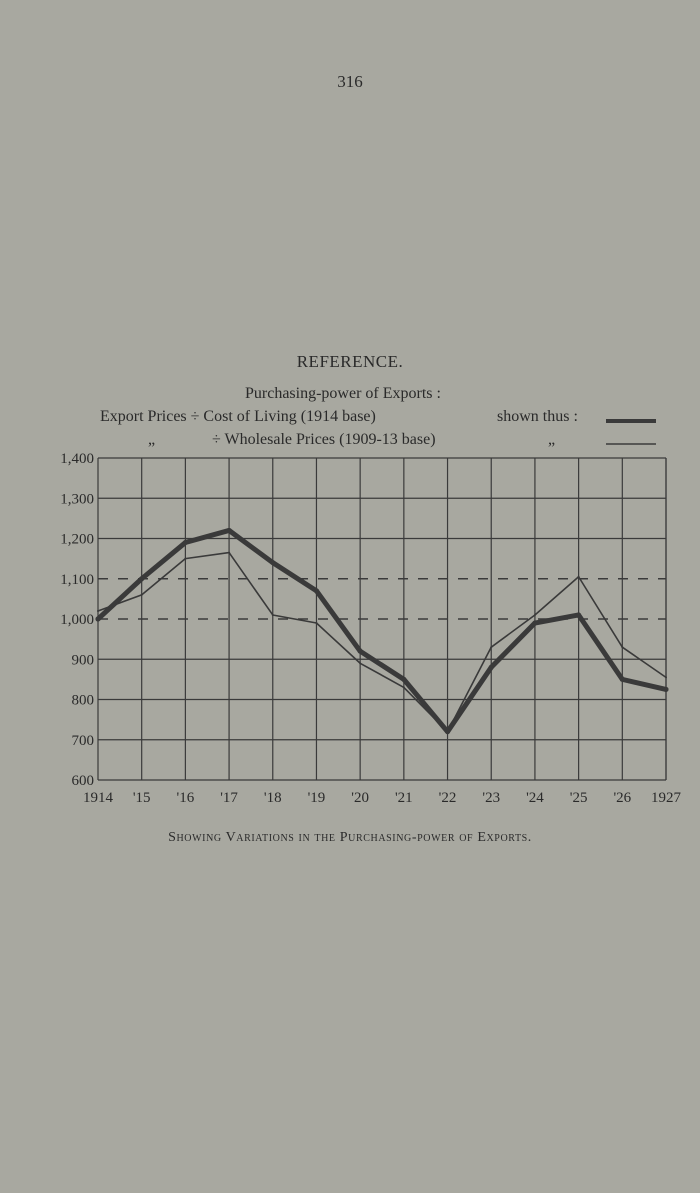 The height and width of the screenshot is (1193, 700). Describe the element at coordinates (77, 540) in the screenshot. I see `y-tick-label: 1,200` at that location.